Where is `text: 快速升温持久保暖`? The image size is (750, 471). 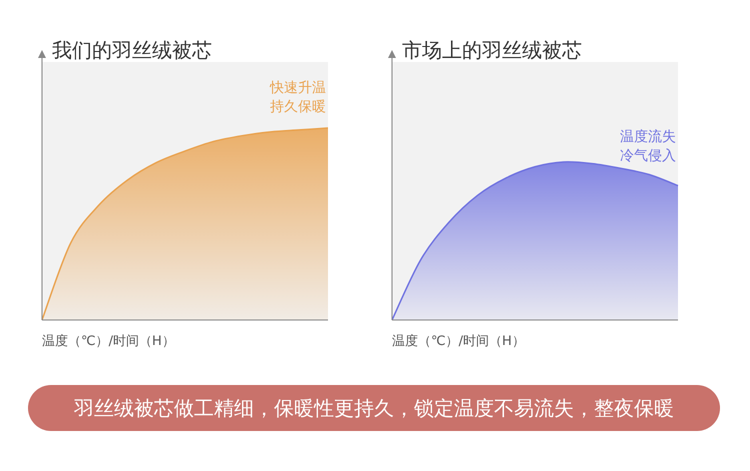
text: 快速升温持久保暖 is located at coordinates (297, 97).